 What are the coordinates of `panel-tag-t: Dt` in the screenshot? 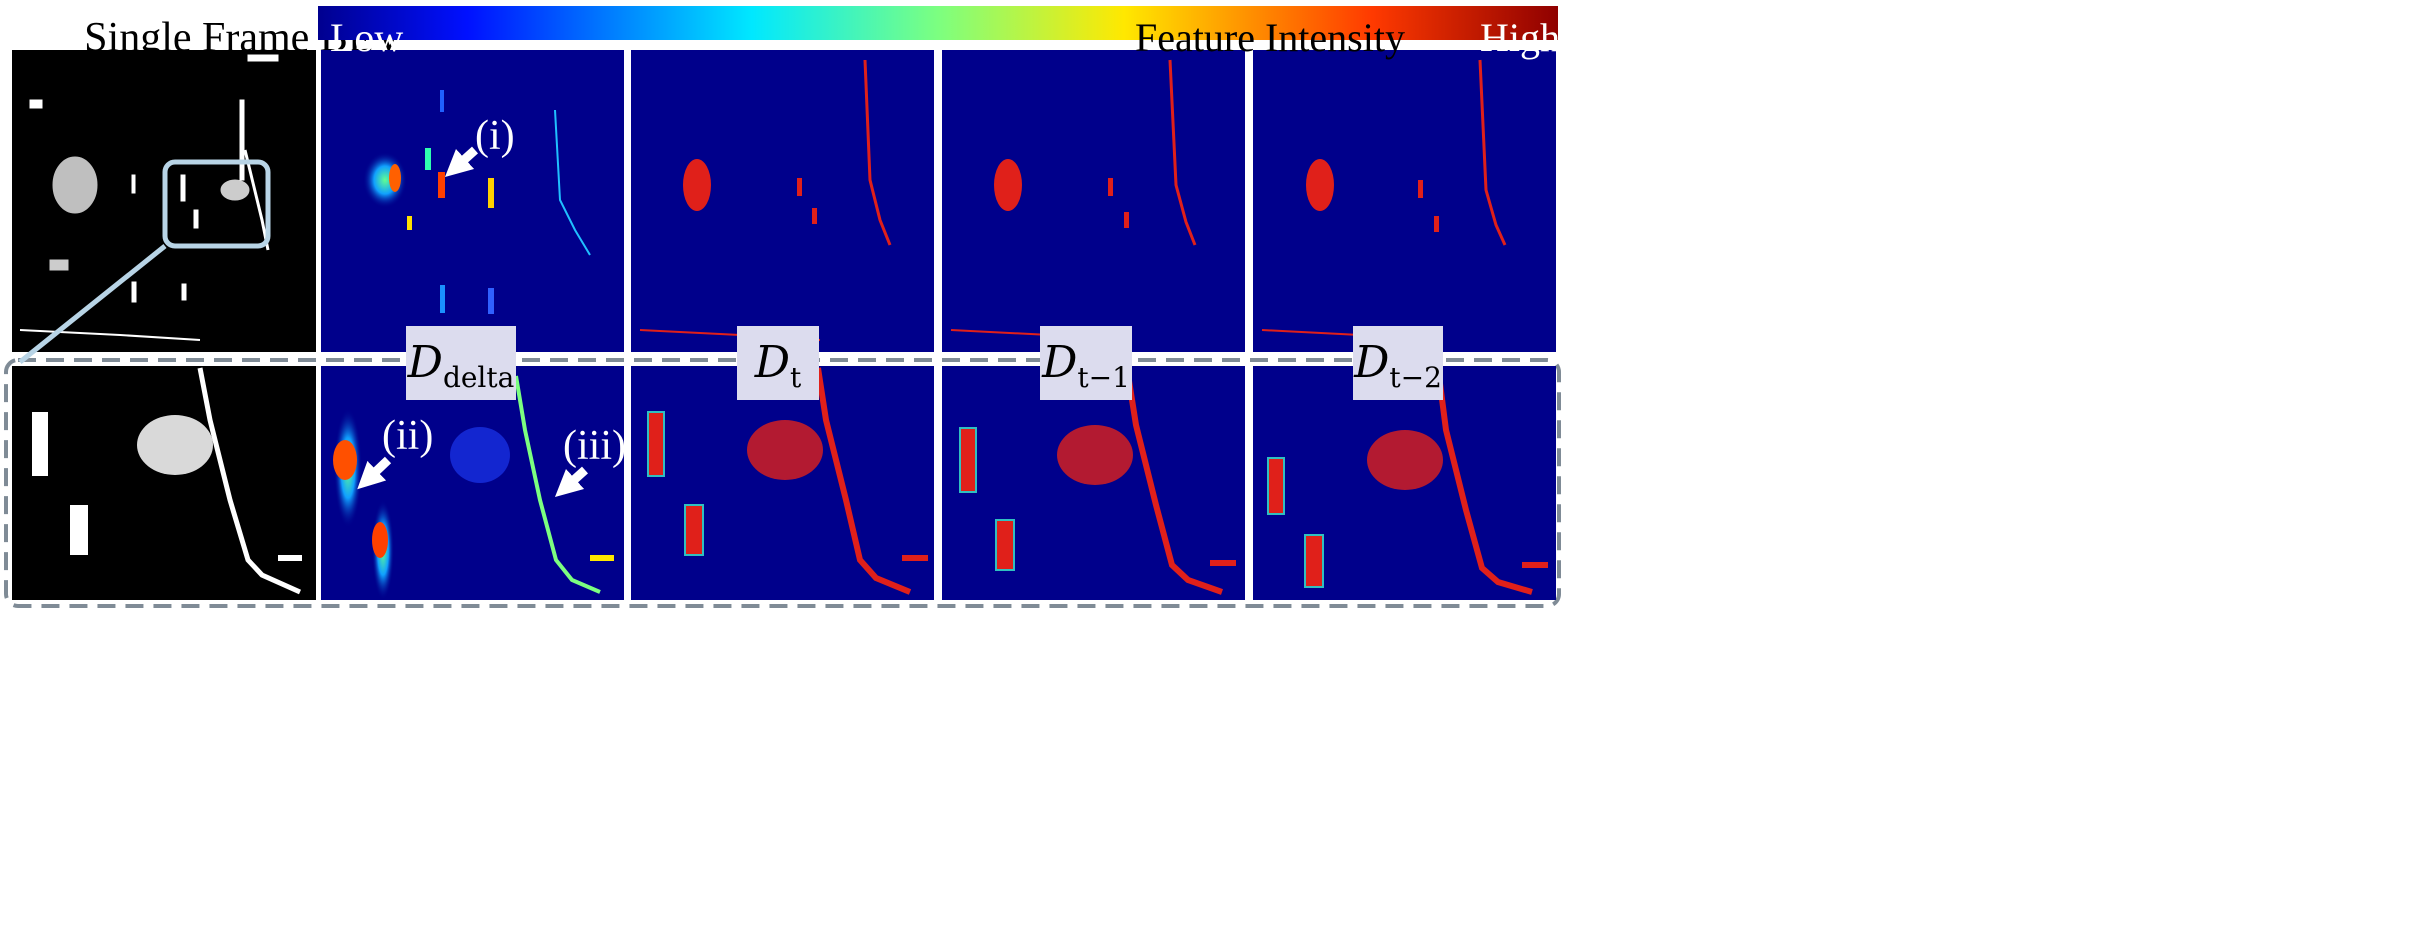 It's located at (778, 363).